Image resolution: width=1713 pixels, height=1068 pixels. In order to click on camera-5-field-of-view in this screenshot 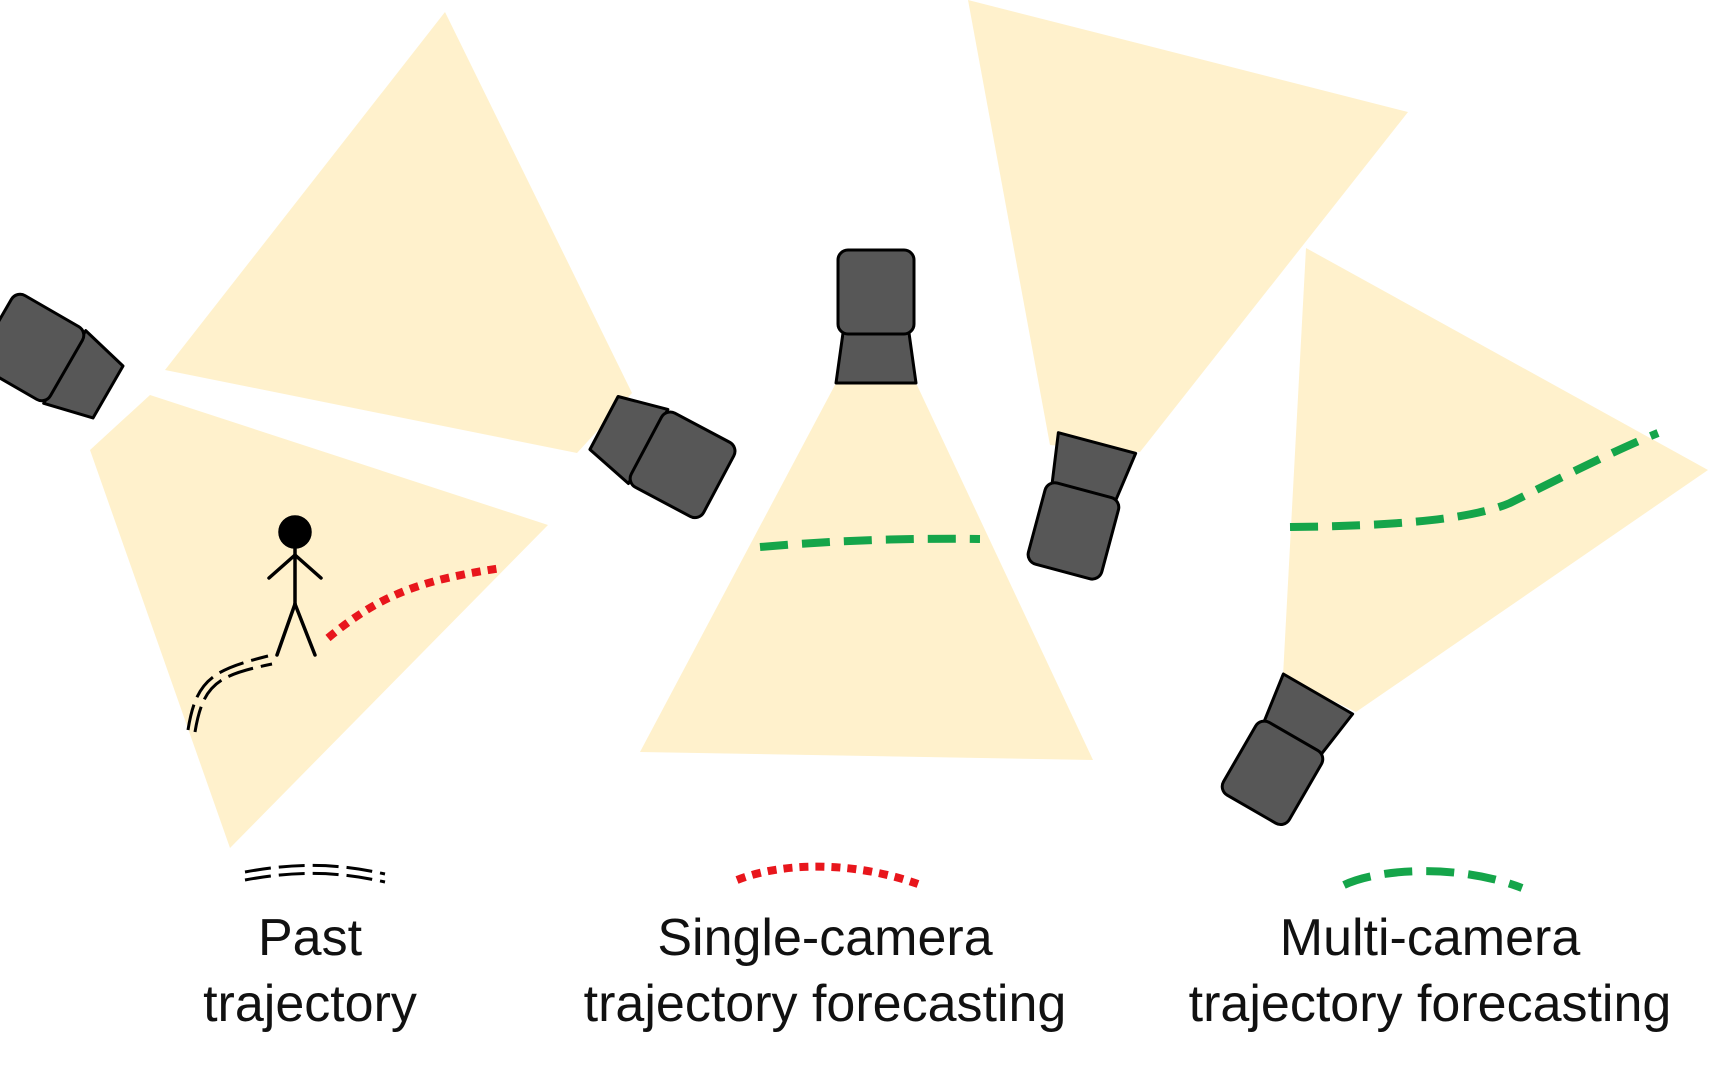, I will do `click(1495, 480)`.